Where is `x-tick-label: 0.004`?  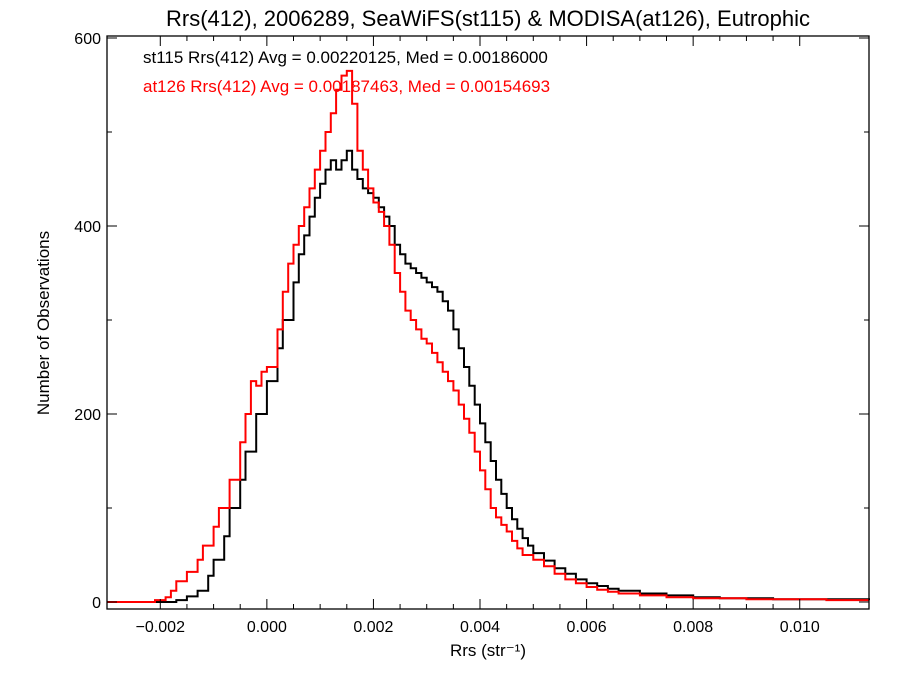 x-tick-label: 0.004 is located at coordinates (480, 627).